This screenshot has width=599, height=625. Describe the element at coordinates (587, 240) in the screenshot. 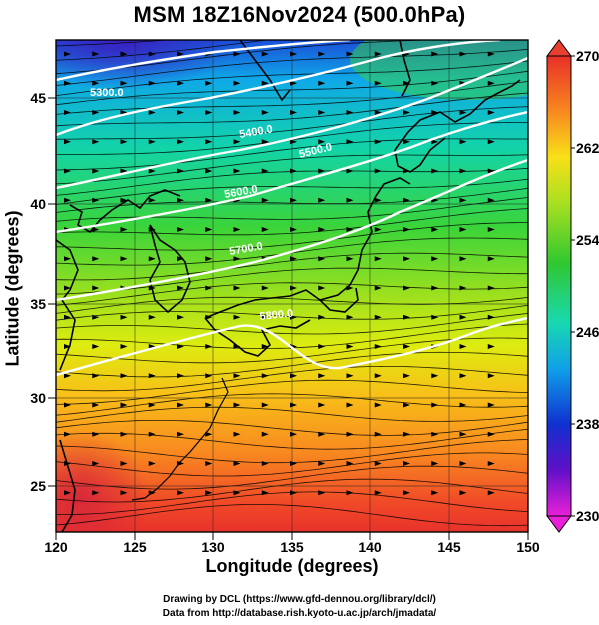

I see `colorbar-tick: 254` at that location.